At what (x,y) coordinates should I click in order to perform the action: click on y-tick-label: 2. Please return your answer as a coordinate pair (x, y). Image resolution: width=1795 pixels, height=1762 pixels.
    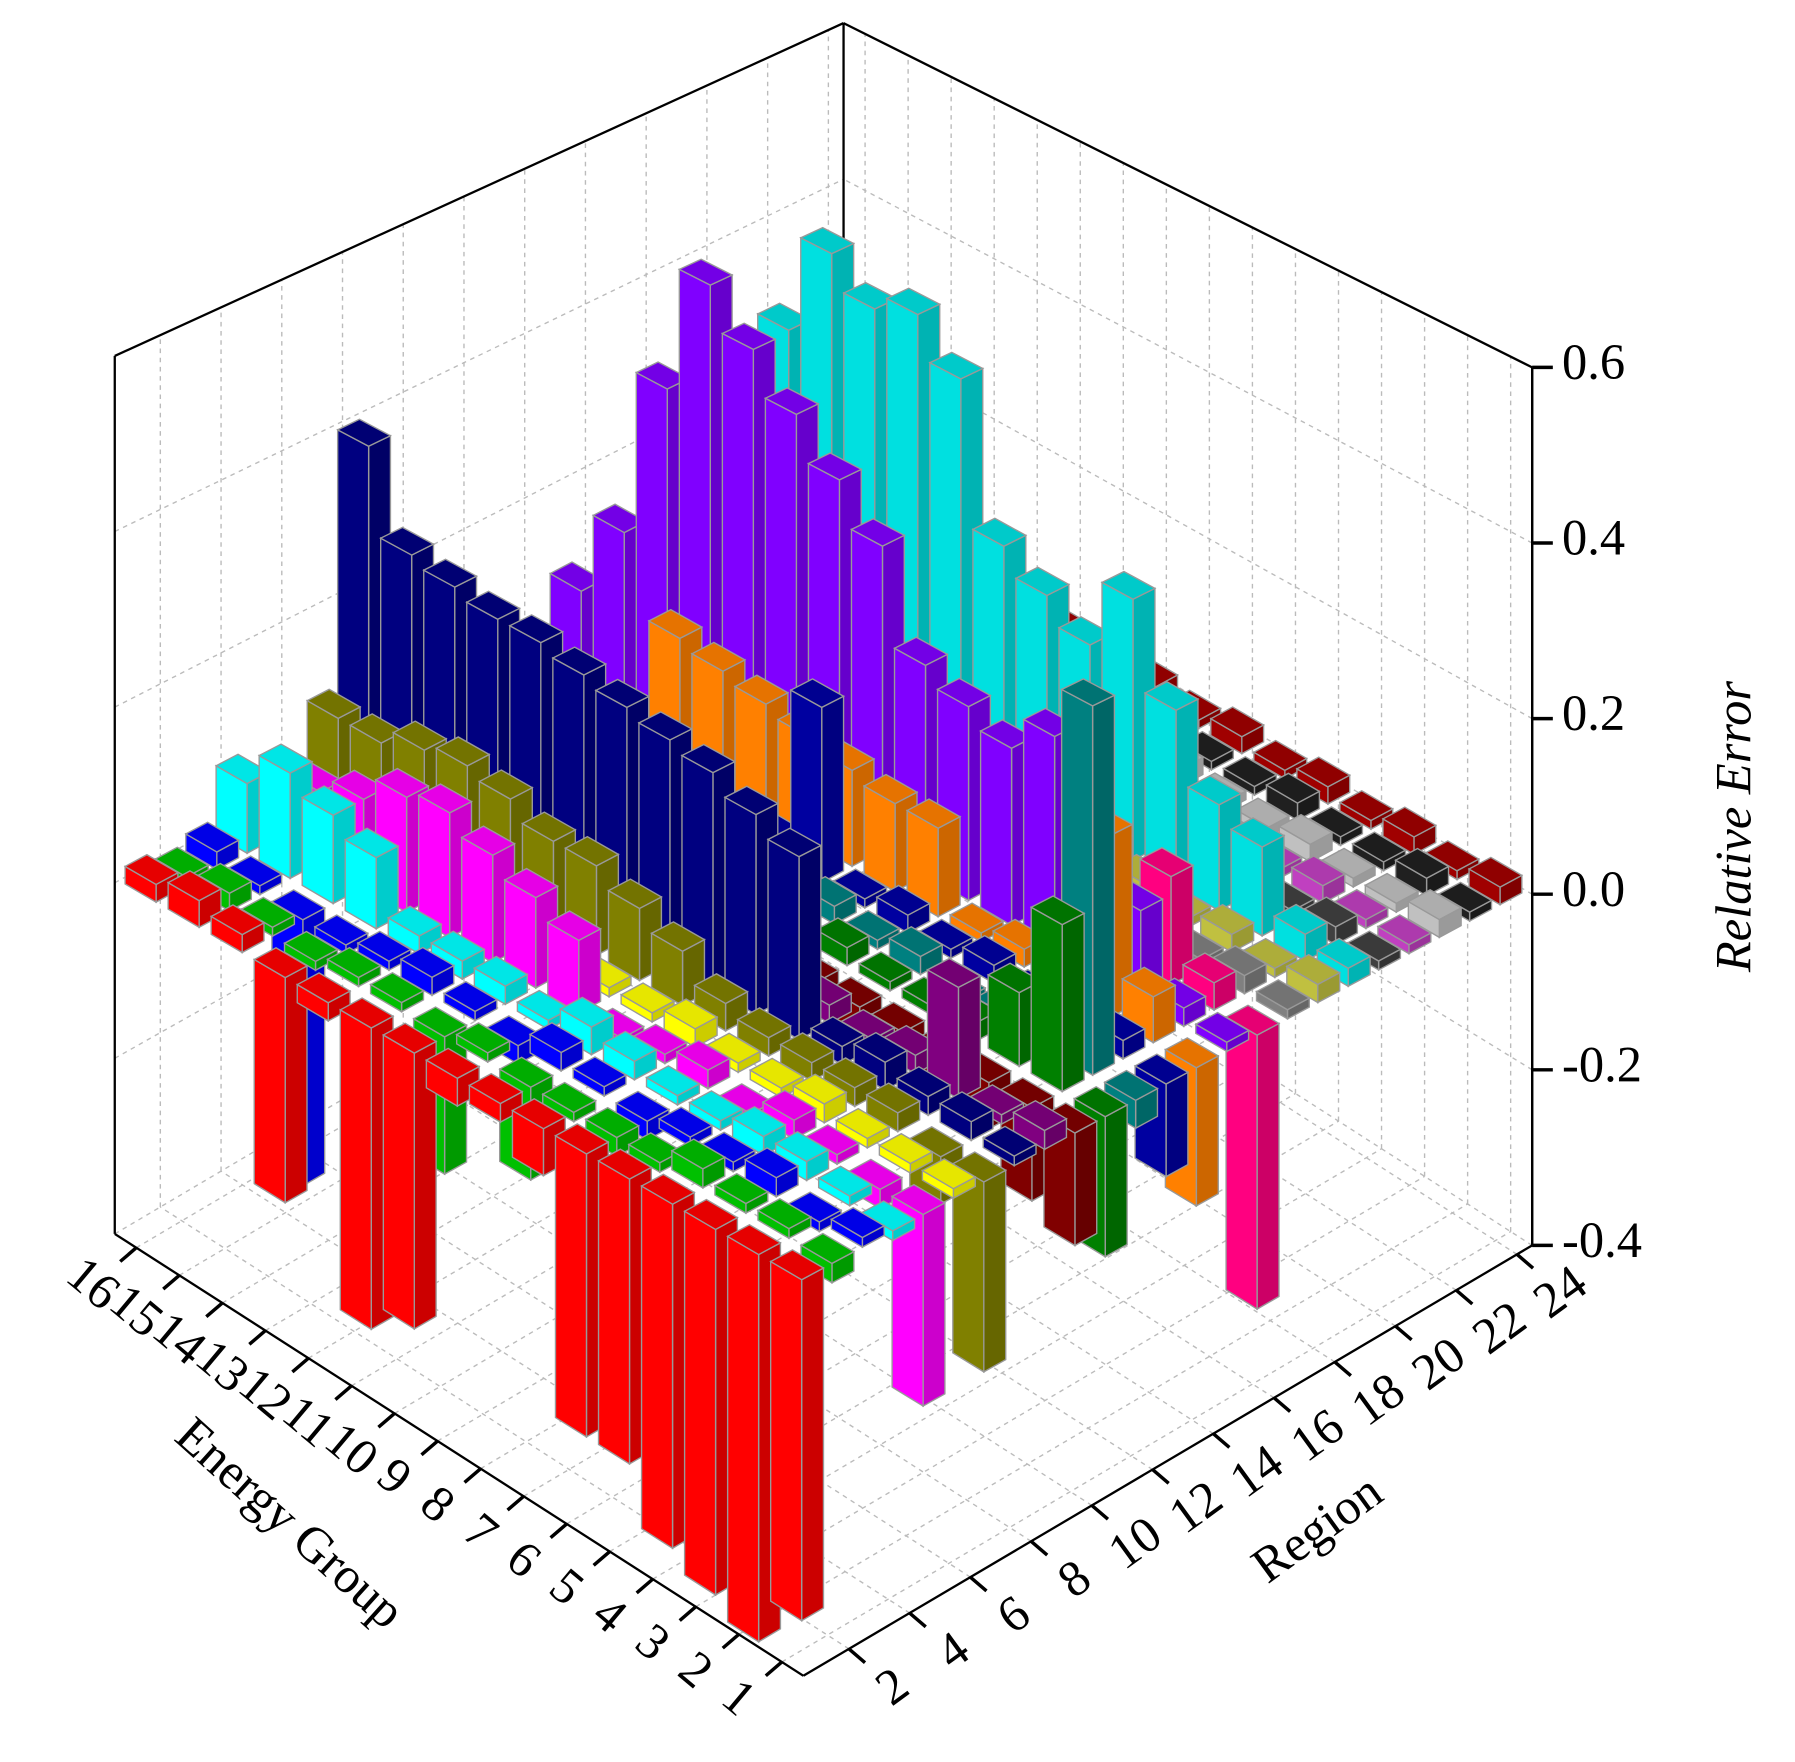
    Looking at the image, I should click on (891, 1686).